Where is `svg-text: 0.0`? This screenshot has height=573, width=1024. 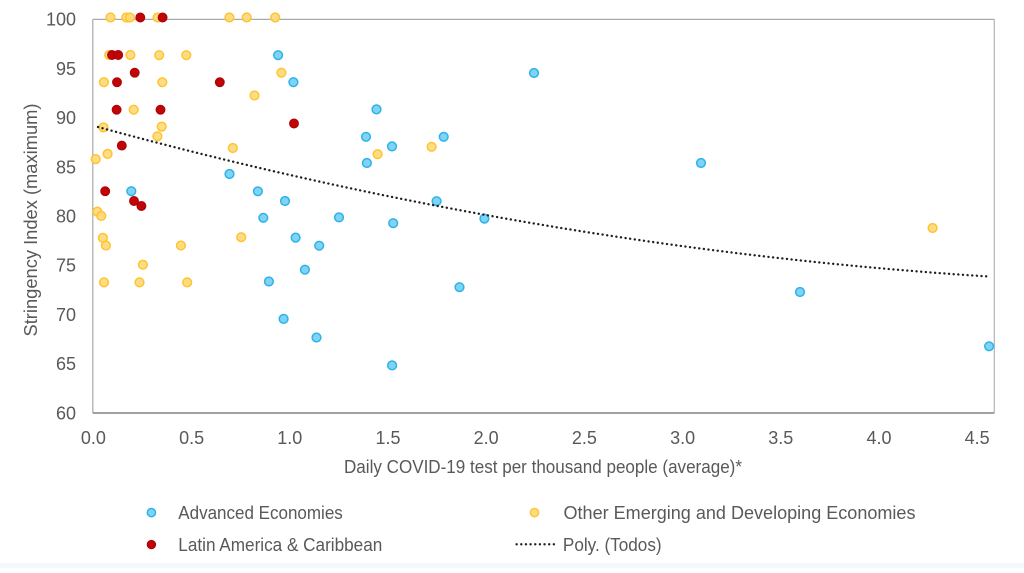 svg-text: 0.0 is located at coordinates (93, 438).